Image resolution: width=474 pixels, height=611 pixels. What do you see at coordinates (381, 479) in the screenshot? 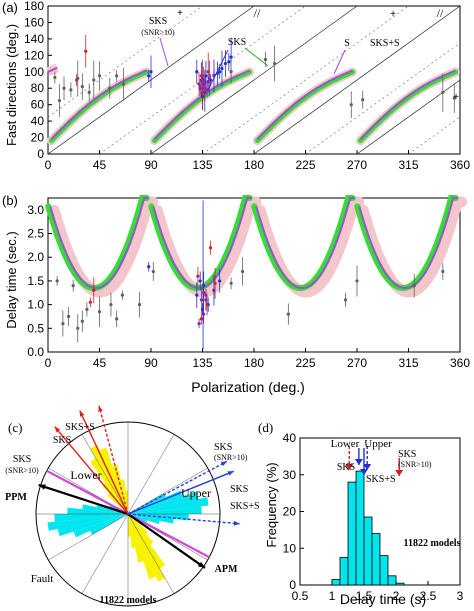
I see `label-d-sks-s: SKS+S` at bounding box center [381, 479].